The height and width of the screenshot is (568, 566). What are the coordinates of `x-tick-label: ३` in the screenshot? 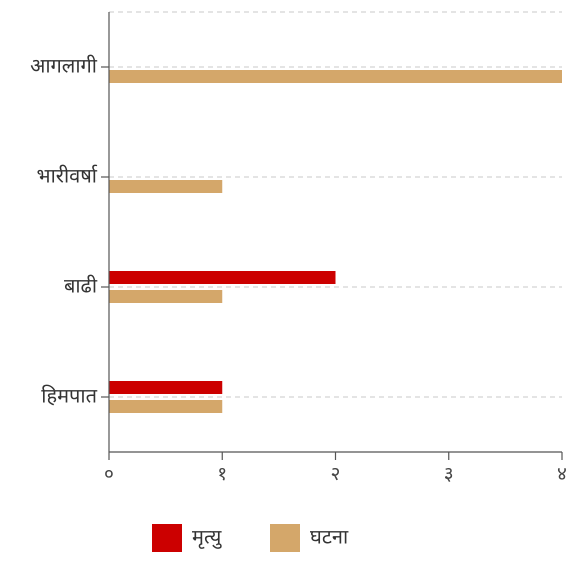 It's located at (449, 474).